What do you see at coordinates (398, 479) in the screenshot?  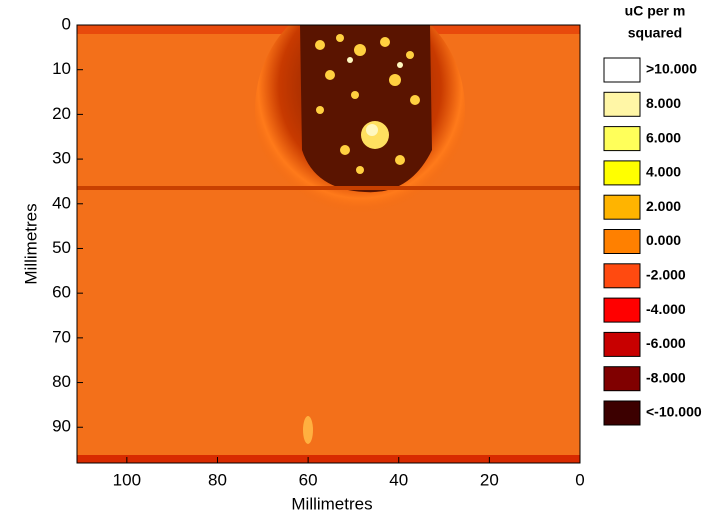 I see `x-tick-label: 40` at bounding box center [398, 479].